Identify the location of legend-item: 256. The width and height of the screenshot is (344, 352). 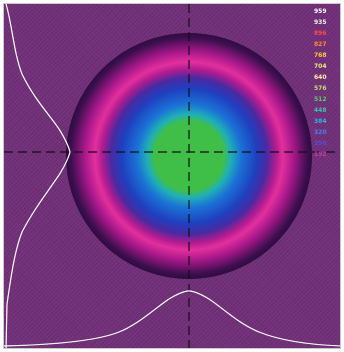
(320, 143).